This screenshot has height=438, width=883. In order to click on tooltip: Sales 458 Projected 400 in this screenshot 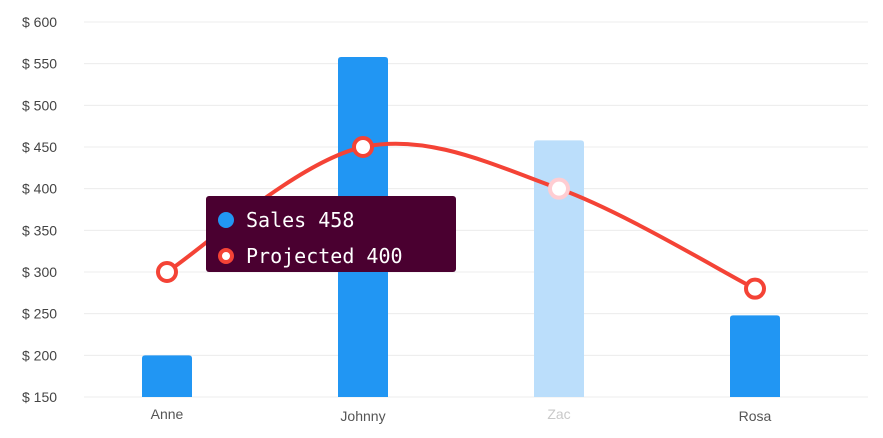, I will do `click(331, 234)`.